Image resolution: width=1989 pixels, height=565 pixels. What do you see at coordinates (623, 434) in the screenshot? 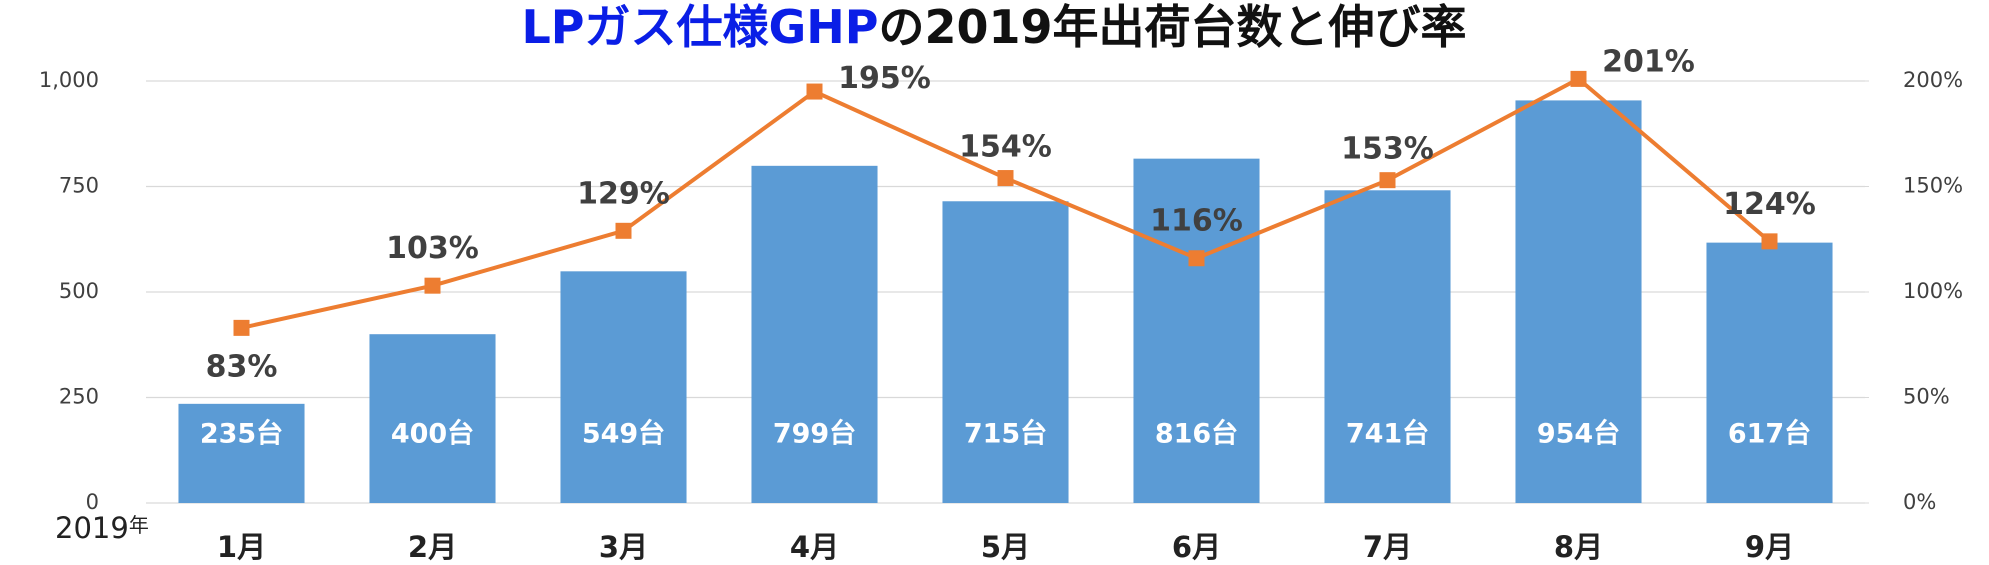
I see `bar-label: 549台` at bounding box center [623, 434].